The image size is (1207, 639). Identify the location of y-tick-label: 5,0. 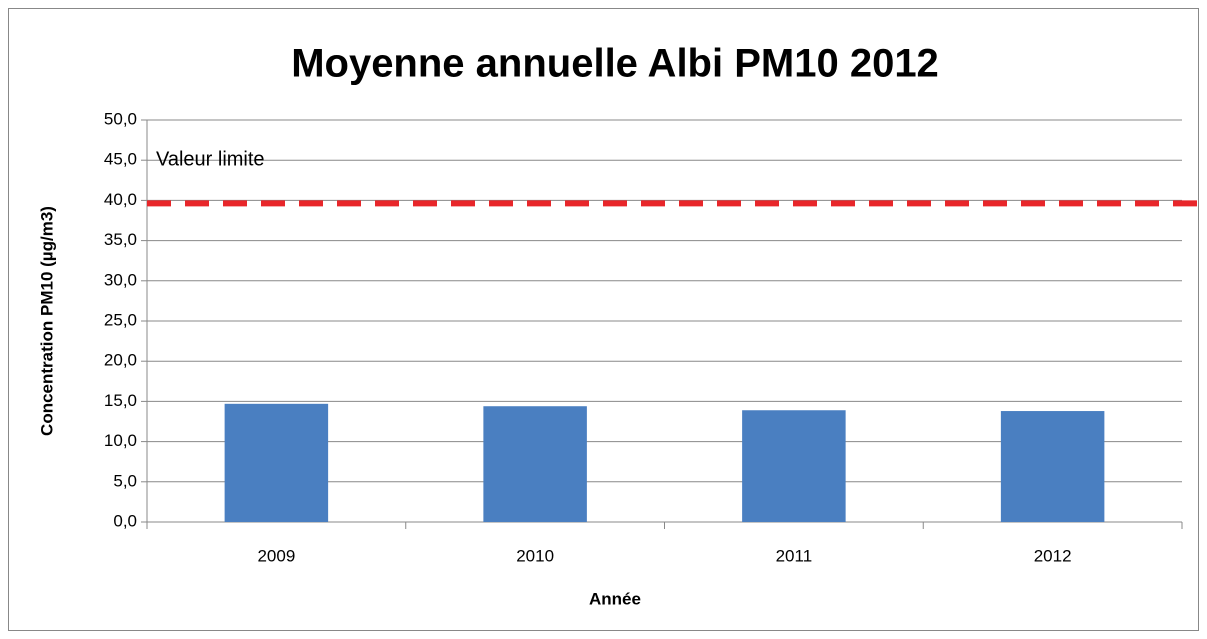
(125, 480).